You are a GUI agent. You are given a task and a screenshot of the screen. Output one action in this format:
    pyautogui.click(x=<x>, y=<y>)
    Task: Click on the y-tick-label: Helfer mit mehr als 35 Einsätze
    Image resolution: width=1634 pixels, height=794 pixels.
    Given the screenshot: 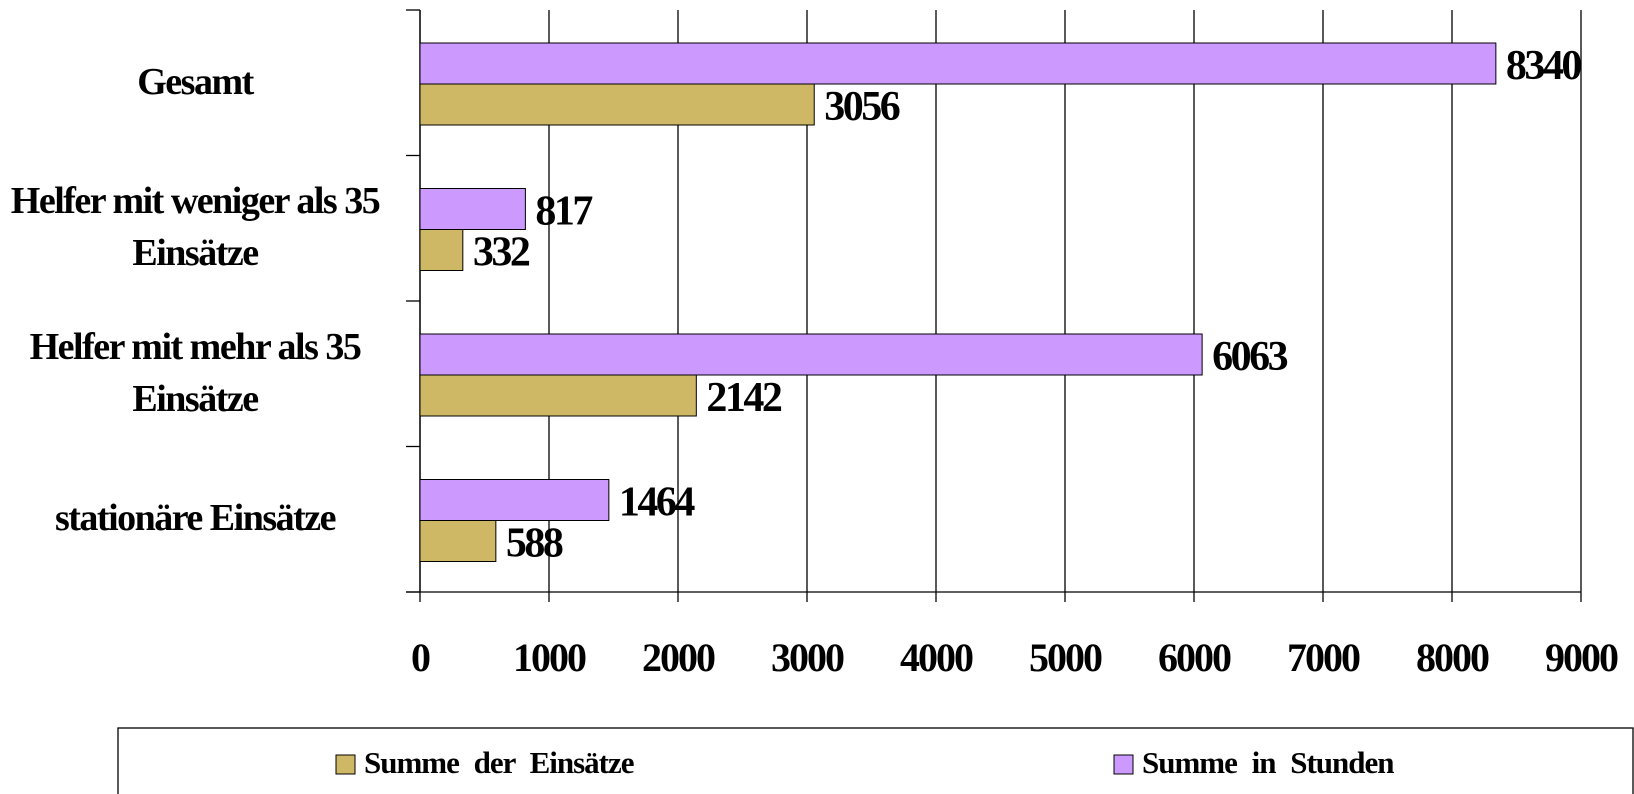 What is the action you would take?
    pyautogui.click(x=195, y=372)
    